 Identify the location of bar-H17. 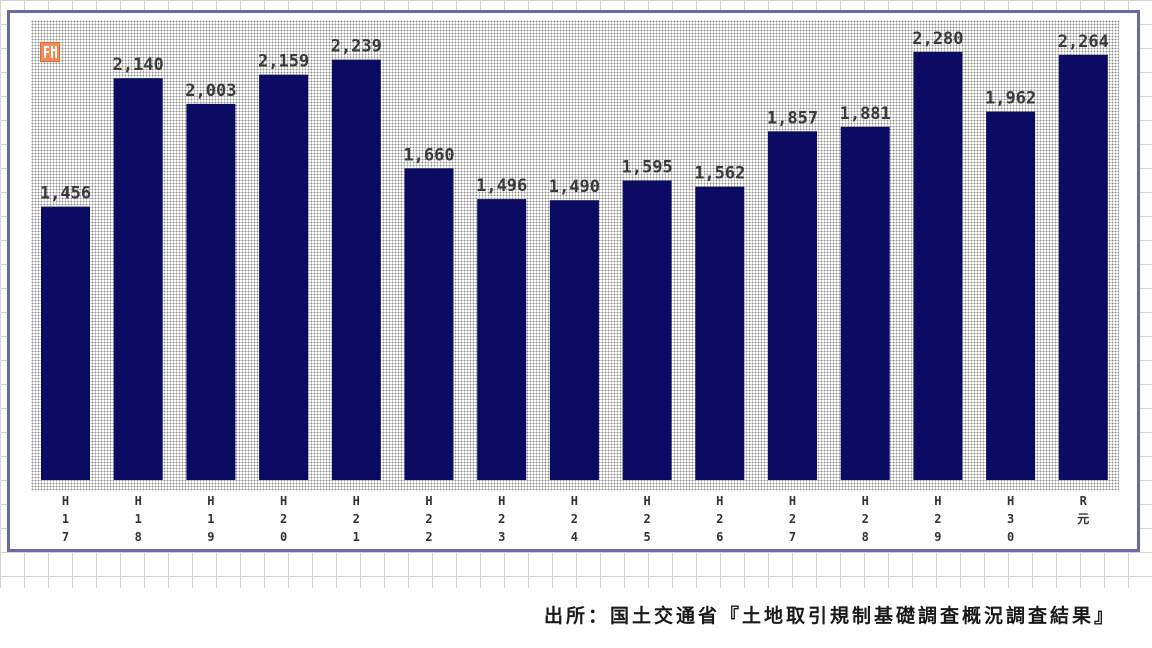
(65, 343).